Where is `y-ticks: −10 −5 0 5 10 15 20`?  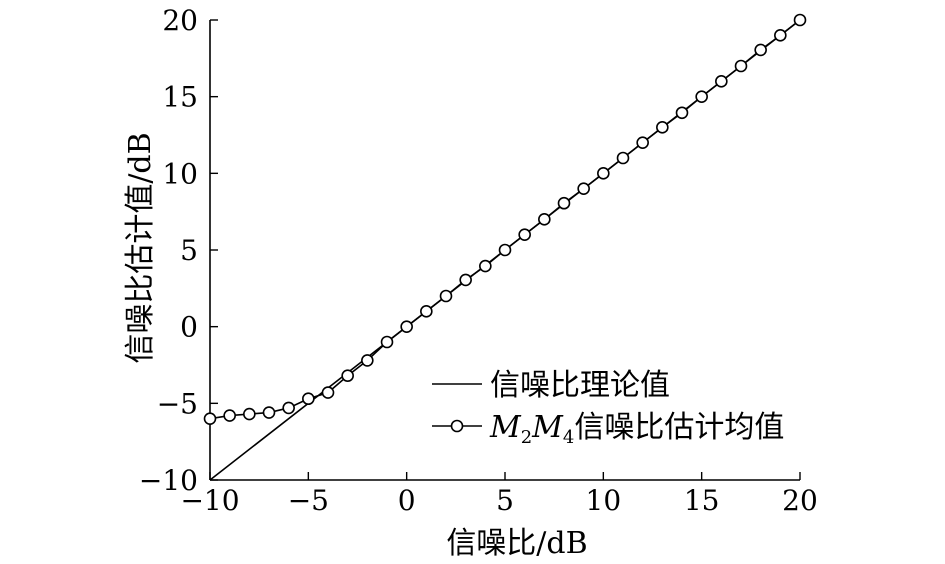 y-ticks: −10 −5 0 5 10 15 20 is located at coordinates (178, 250).